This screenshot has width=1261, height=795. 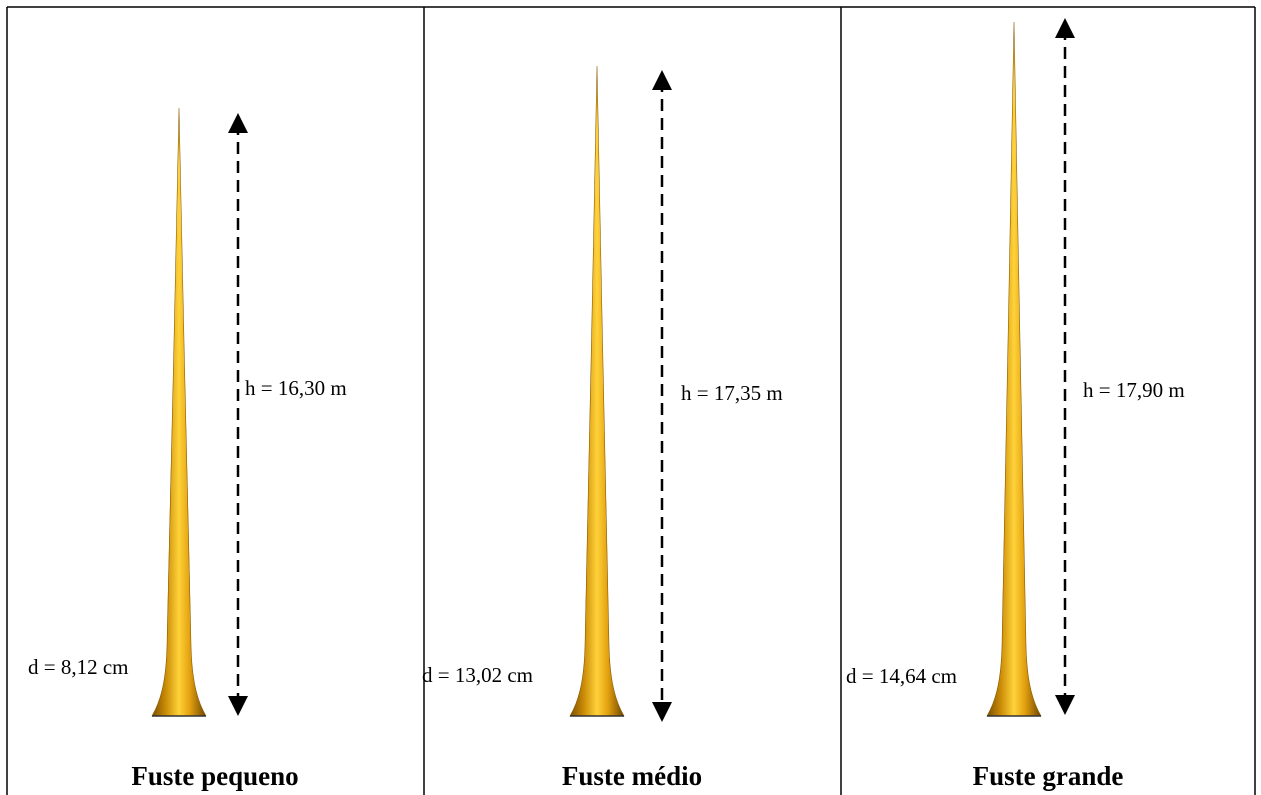 What do you see at coordinates (477, 675) in the screenshot?
I see `diameter-label: d = 13,02 cm` at bounding box center [477, 675].